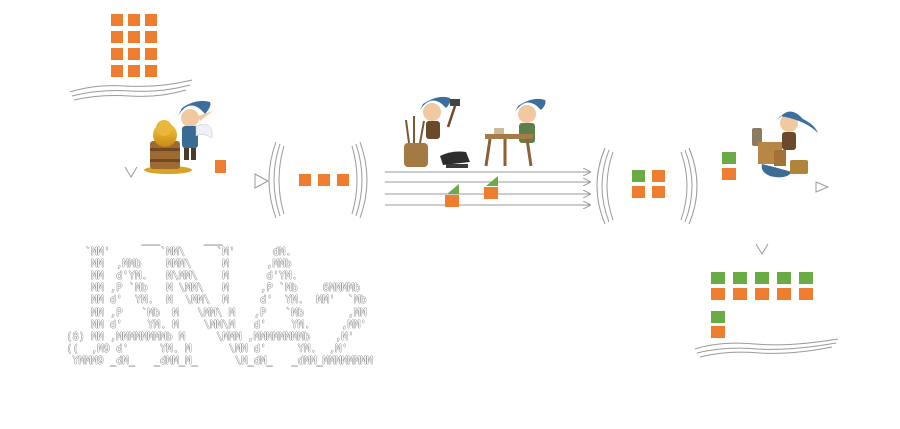  Describe the element at coordinates (785, 144) in the screenshot. I see `tailor-elf-icon` at that location.